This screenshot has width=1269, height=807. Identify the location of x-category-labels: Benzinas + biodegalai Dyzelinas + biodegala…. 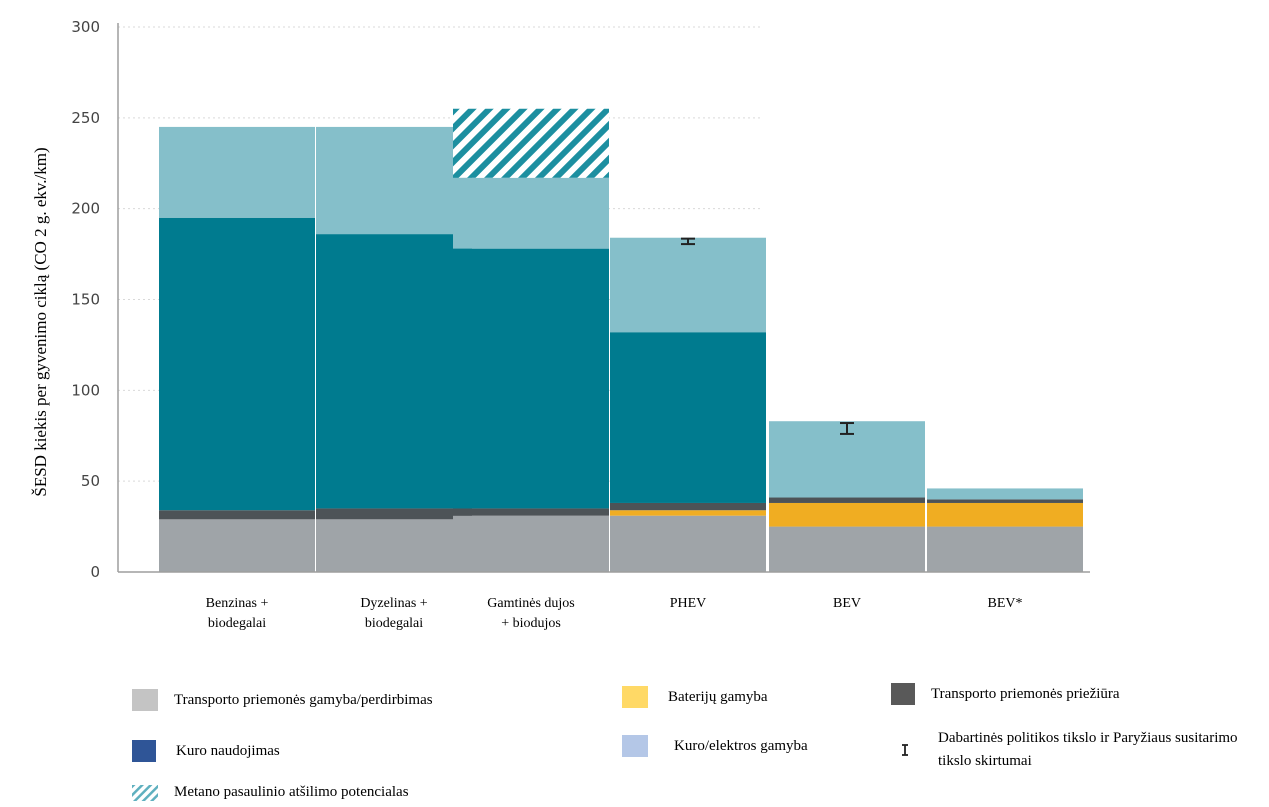
(614, 613).